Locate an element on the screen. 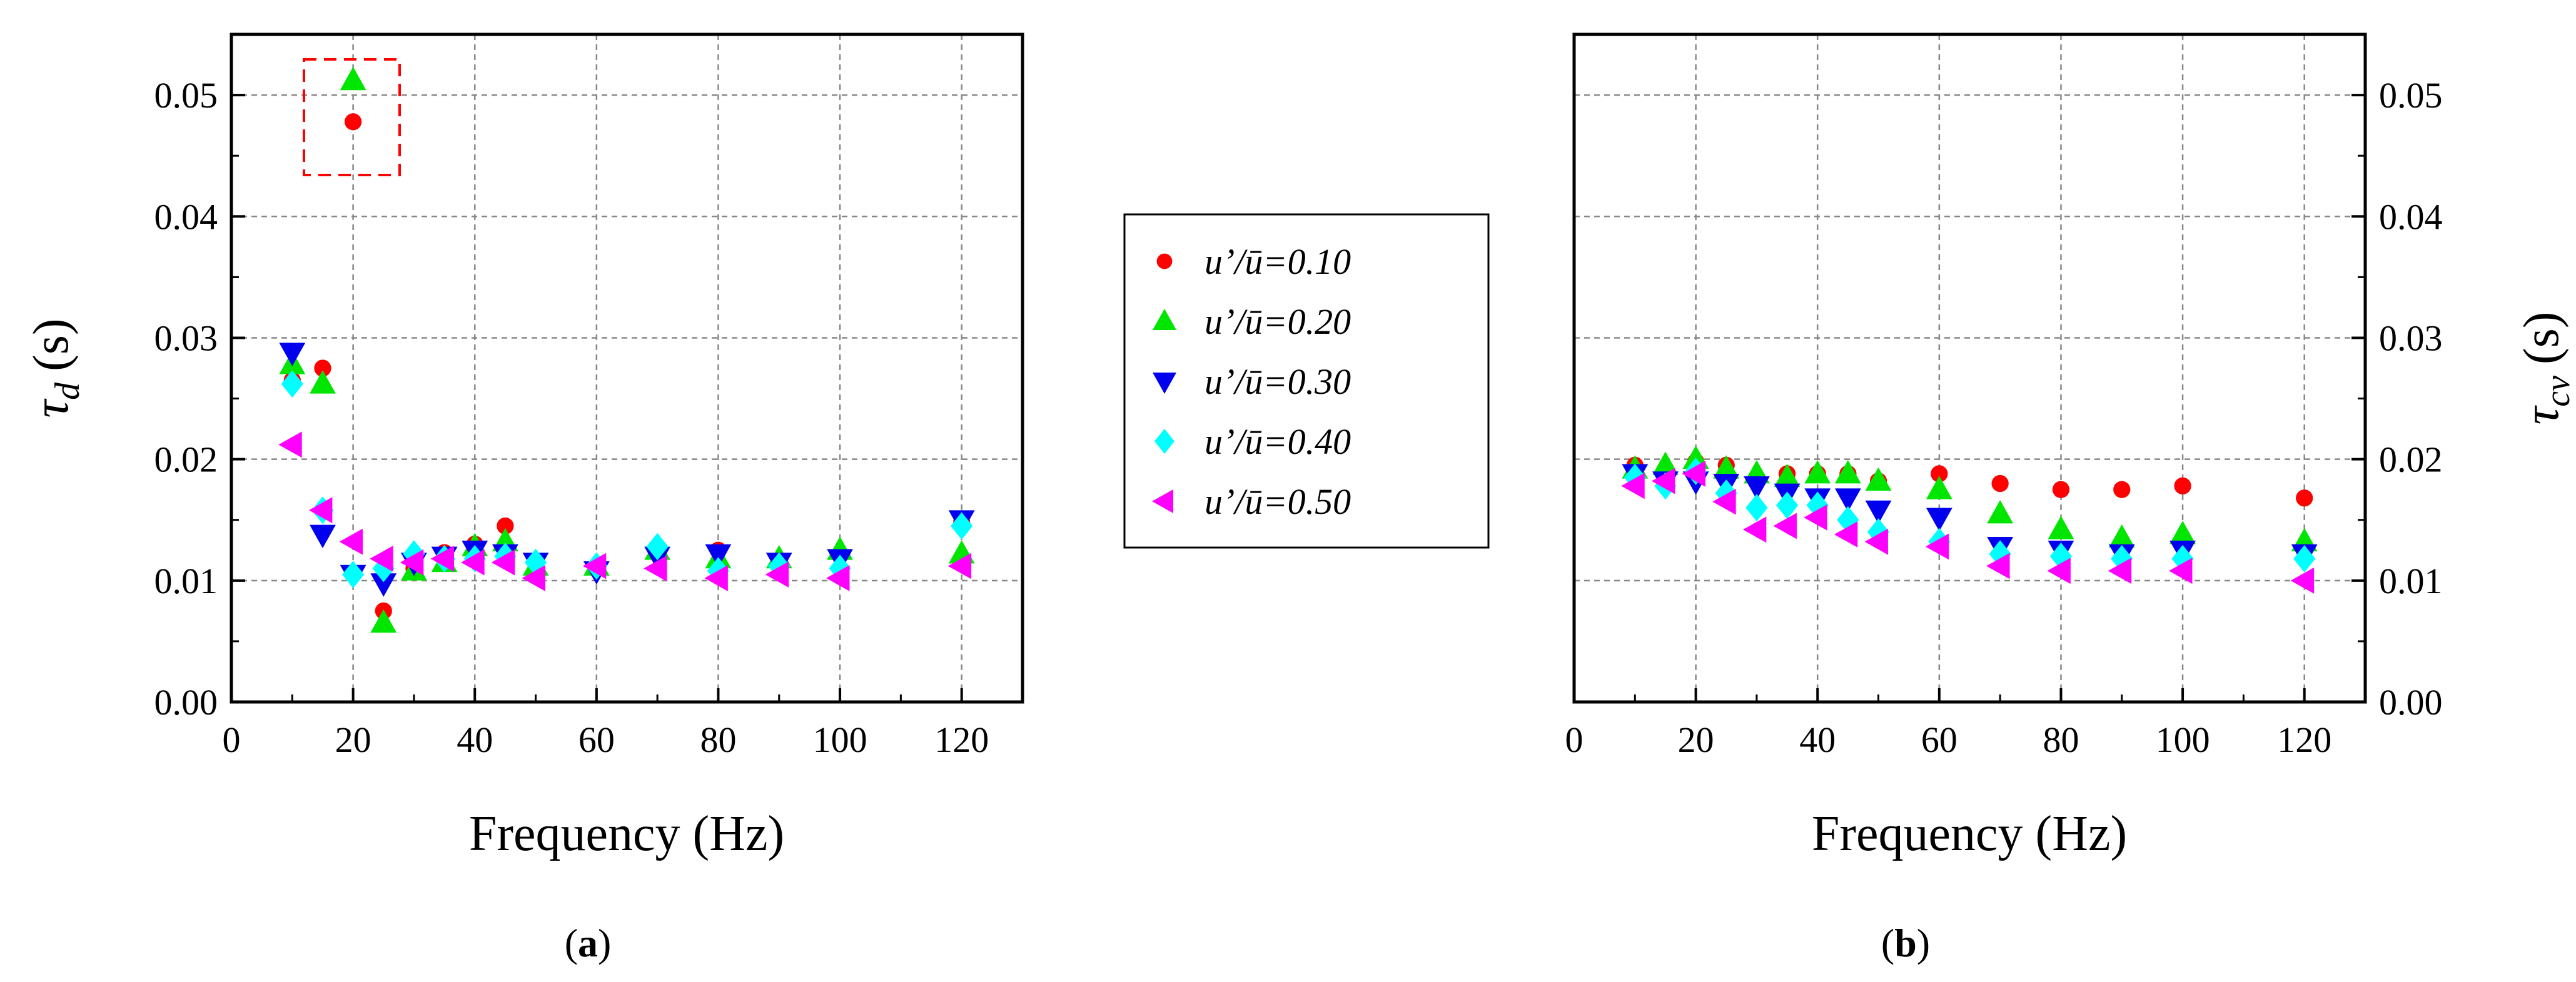 This screenshot has height=982, width=2576. legend-label-5: u’/ū=0.50 is located at coordinates (1278, 501).